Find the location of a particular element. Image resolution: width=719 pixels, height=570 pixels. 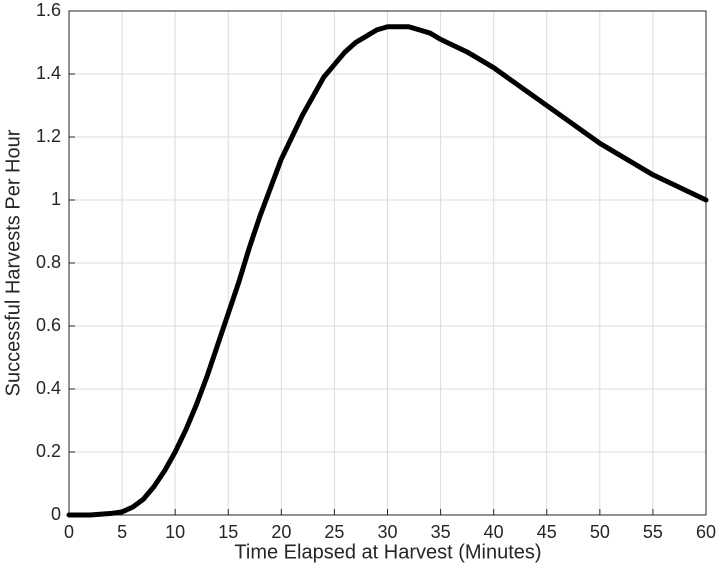

y-tick-label: 0.4 is located at coordinates (48, 388).